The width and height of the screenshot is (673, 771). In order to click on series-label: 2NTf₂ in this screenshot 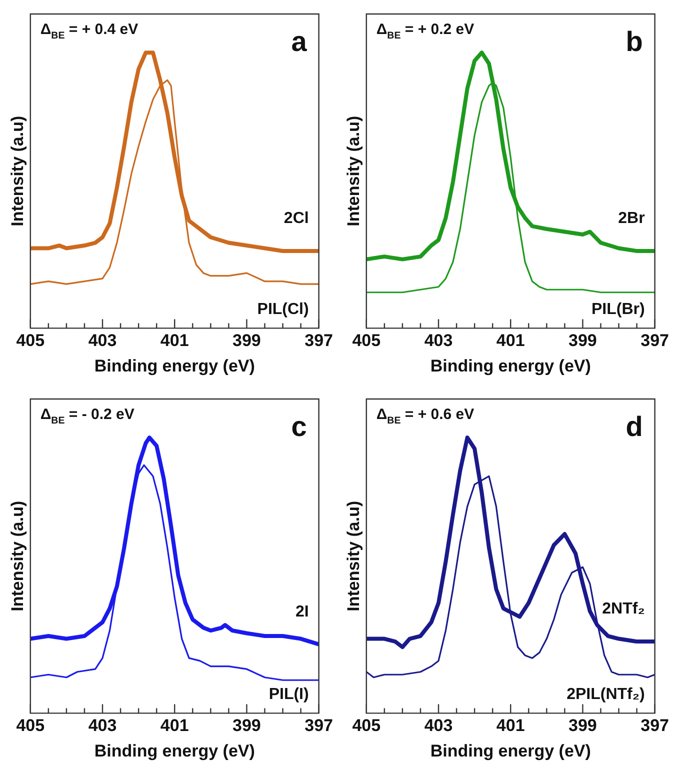, I will do `click(623, 609)`.